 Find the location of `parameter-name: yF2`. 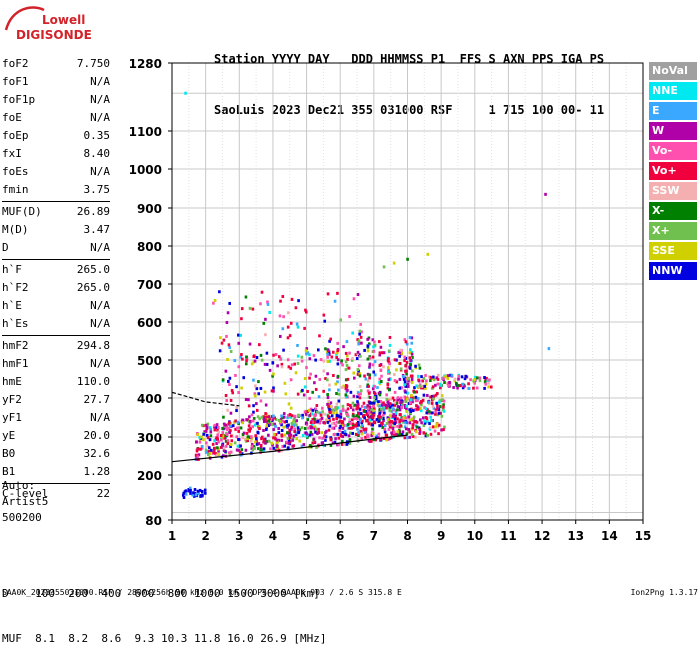

parameter-name: yF2 is located at coordinates (12, 399).